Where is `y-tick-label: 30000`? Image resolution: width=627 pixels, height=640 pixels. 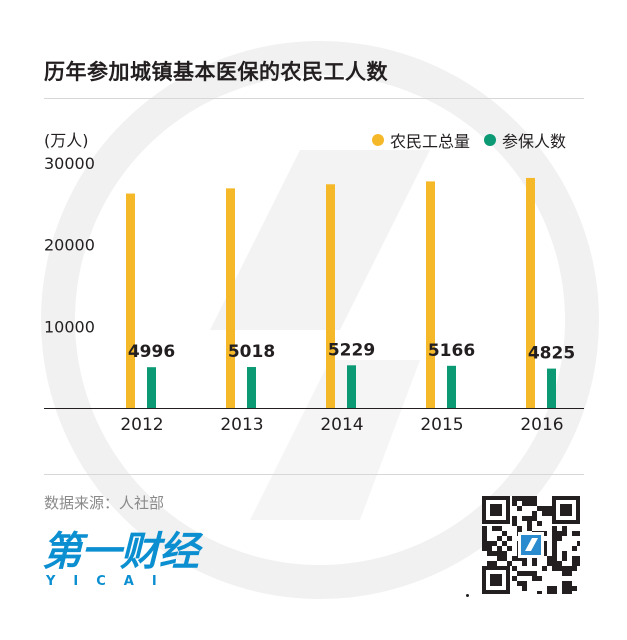 y-tick-label: 30000 is located at coordinates (69, 163).